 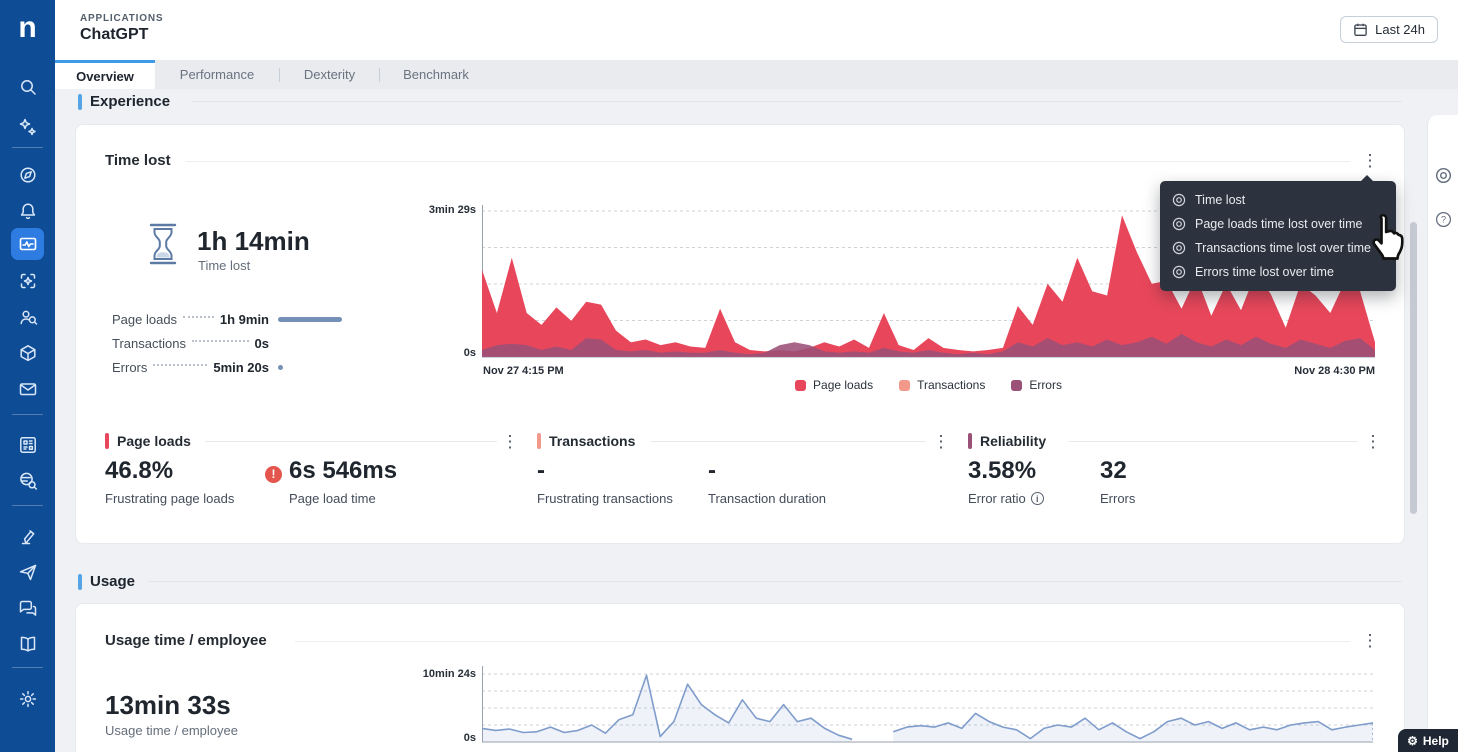 I want to click on sidebar-item-alerts, so click(x=27, y=211).